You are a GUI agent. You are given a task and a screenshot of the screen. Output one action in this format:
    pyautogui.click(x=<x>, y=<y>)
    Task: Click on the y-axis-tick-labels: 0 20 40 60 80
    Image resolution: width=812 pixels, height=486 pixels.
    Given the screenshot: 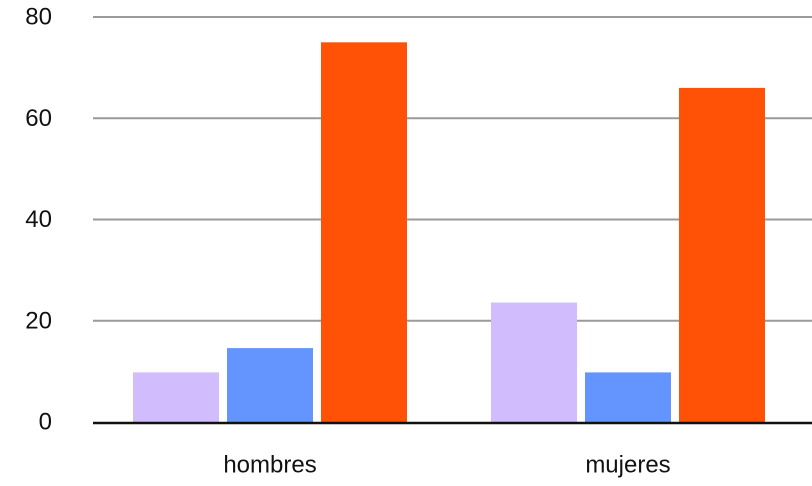 What is the action you would take?
    pyautogui.click(x=38, y=220)
    